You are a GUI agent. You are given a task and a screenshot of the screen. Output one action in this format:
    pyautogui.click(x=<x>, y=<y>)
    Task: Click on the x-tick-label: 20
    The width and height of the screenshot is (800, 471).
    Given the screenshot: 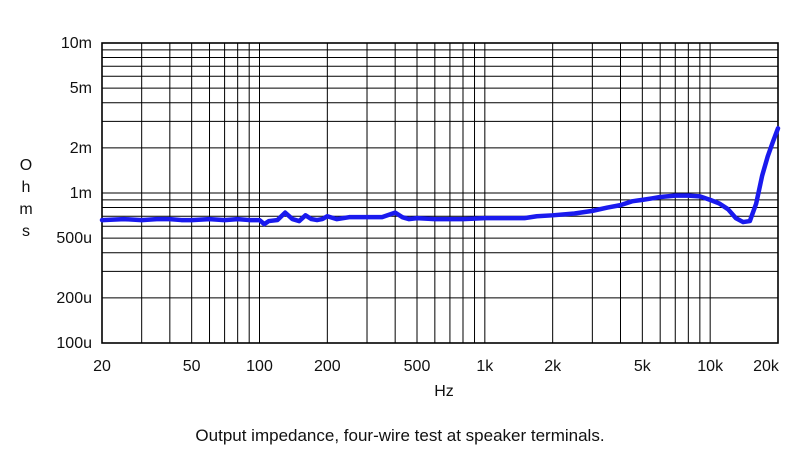 What is the action you would take?
    pyautogui.click(x=102, y=366)
    